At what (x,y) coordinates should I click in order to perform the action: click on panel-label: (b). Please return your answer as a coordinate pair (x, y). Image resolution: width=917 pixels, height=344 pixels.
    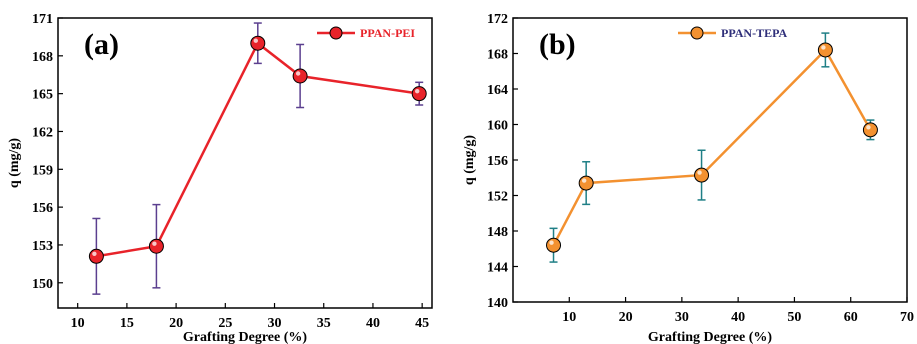
    Looking at the image, I should click on (557, 44).